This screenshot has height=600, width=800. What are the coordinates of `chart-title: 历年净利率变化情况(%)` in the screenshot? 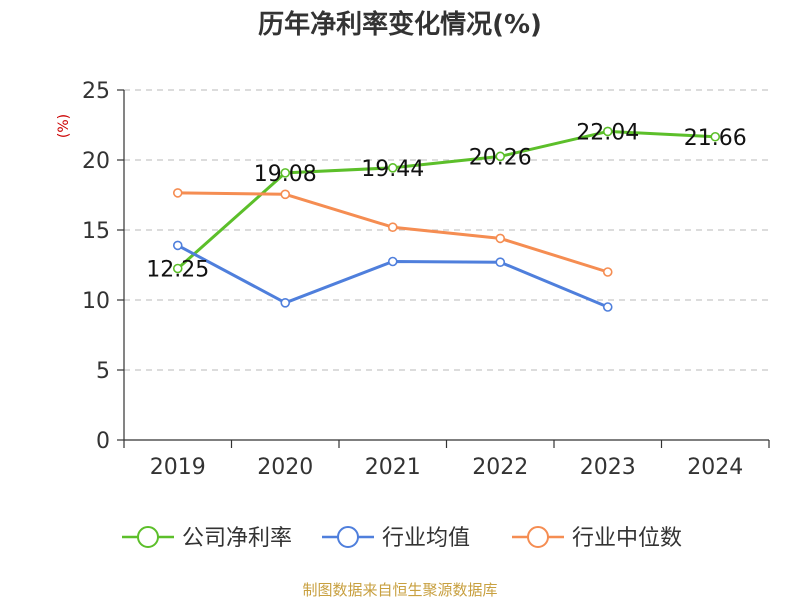 It's located at (400, 24).